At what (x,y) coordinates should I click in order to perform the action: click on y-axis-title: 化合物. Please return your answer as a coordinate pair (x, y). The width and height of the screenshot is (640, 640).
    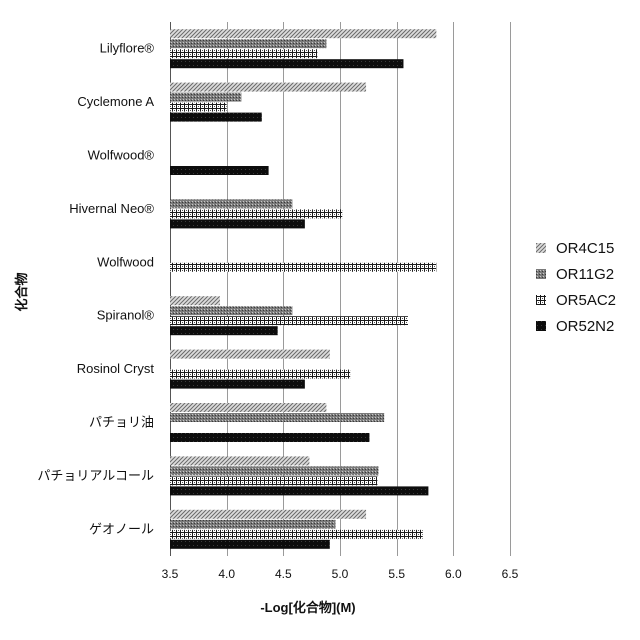
    Looking at the image, I should click on (21, 291).